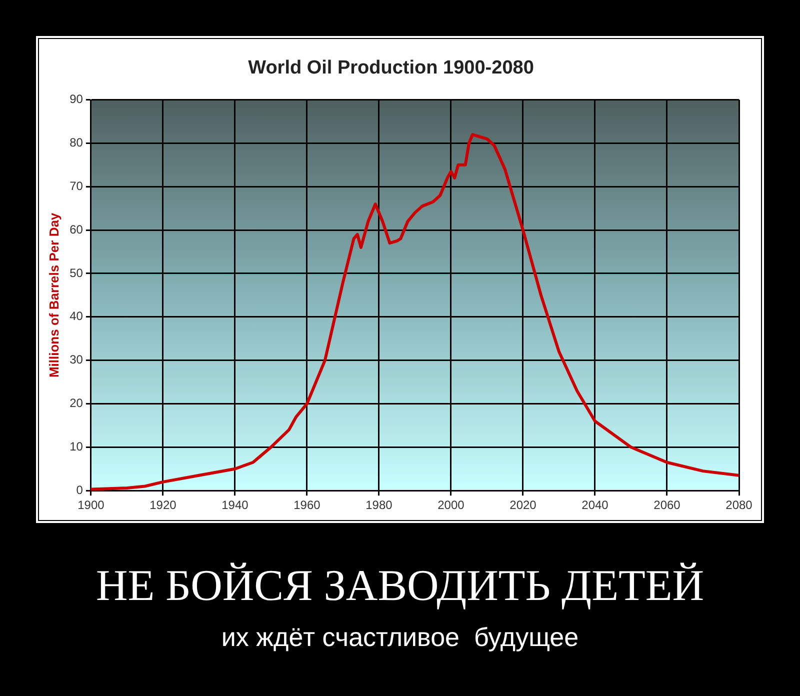 The image size is (800, 696). Describe the element at coordinates (667, 505) in the screenshot. I see `x-tick-label: 2060` at that location.